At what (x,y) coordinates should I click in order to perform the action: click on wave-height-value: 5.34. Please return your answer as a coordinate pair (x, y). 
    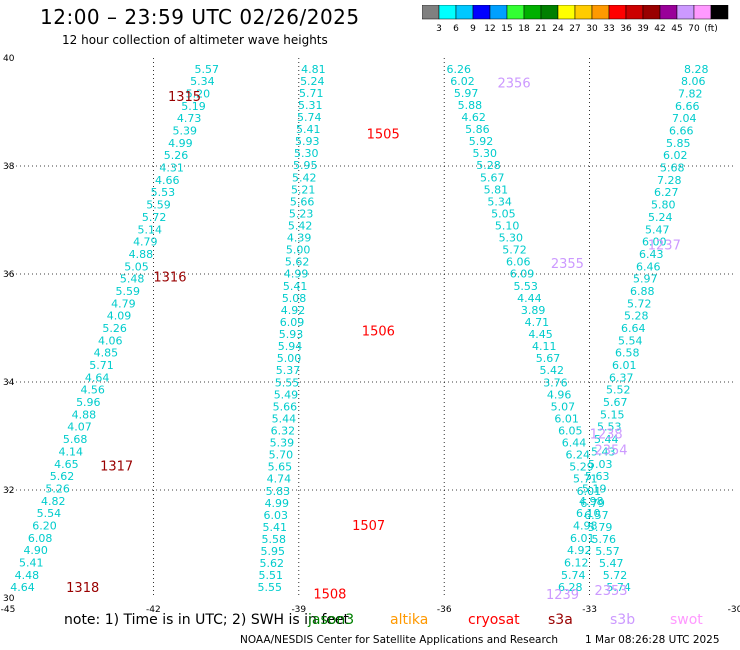
    Looking at the image, I should click on (202, 81).